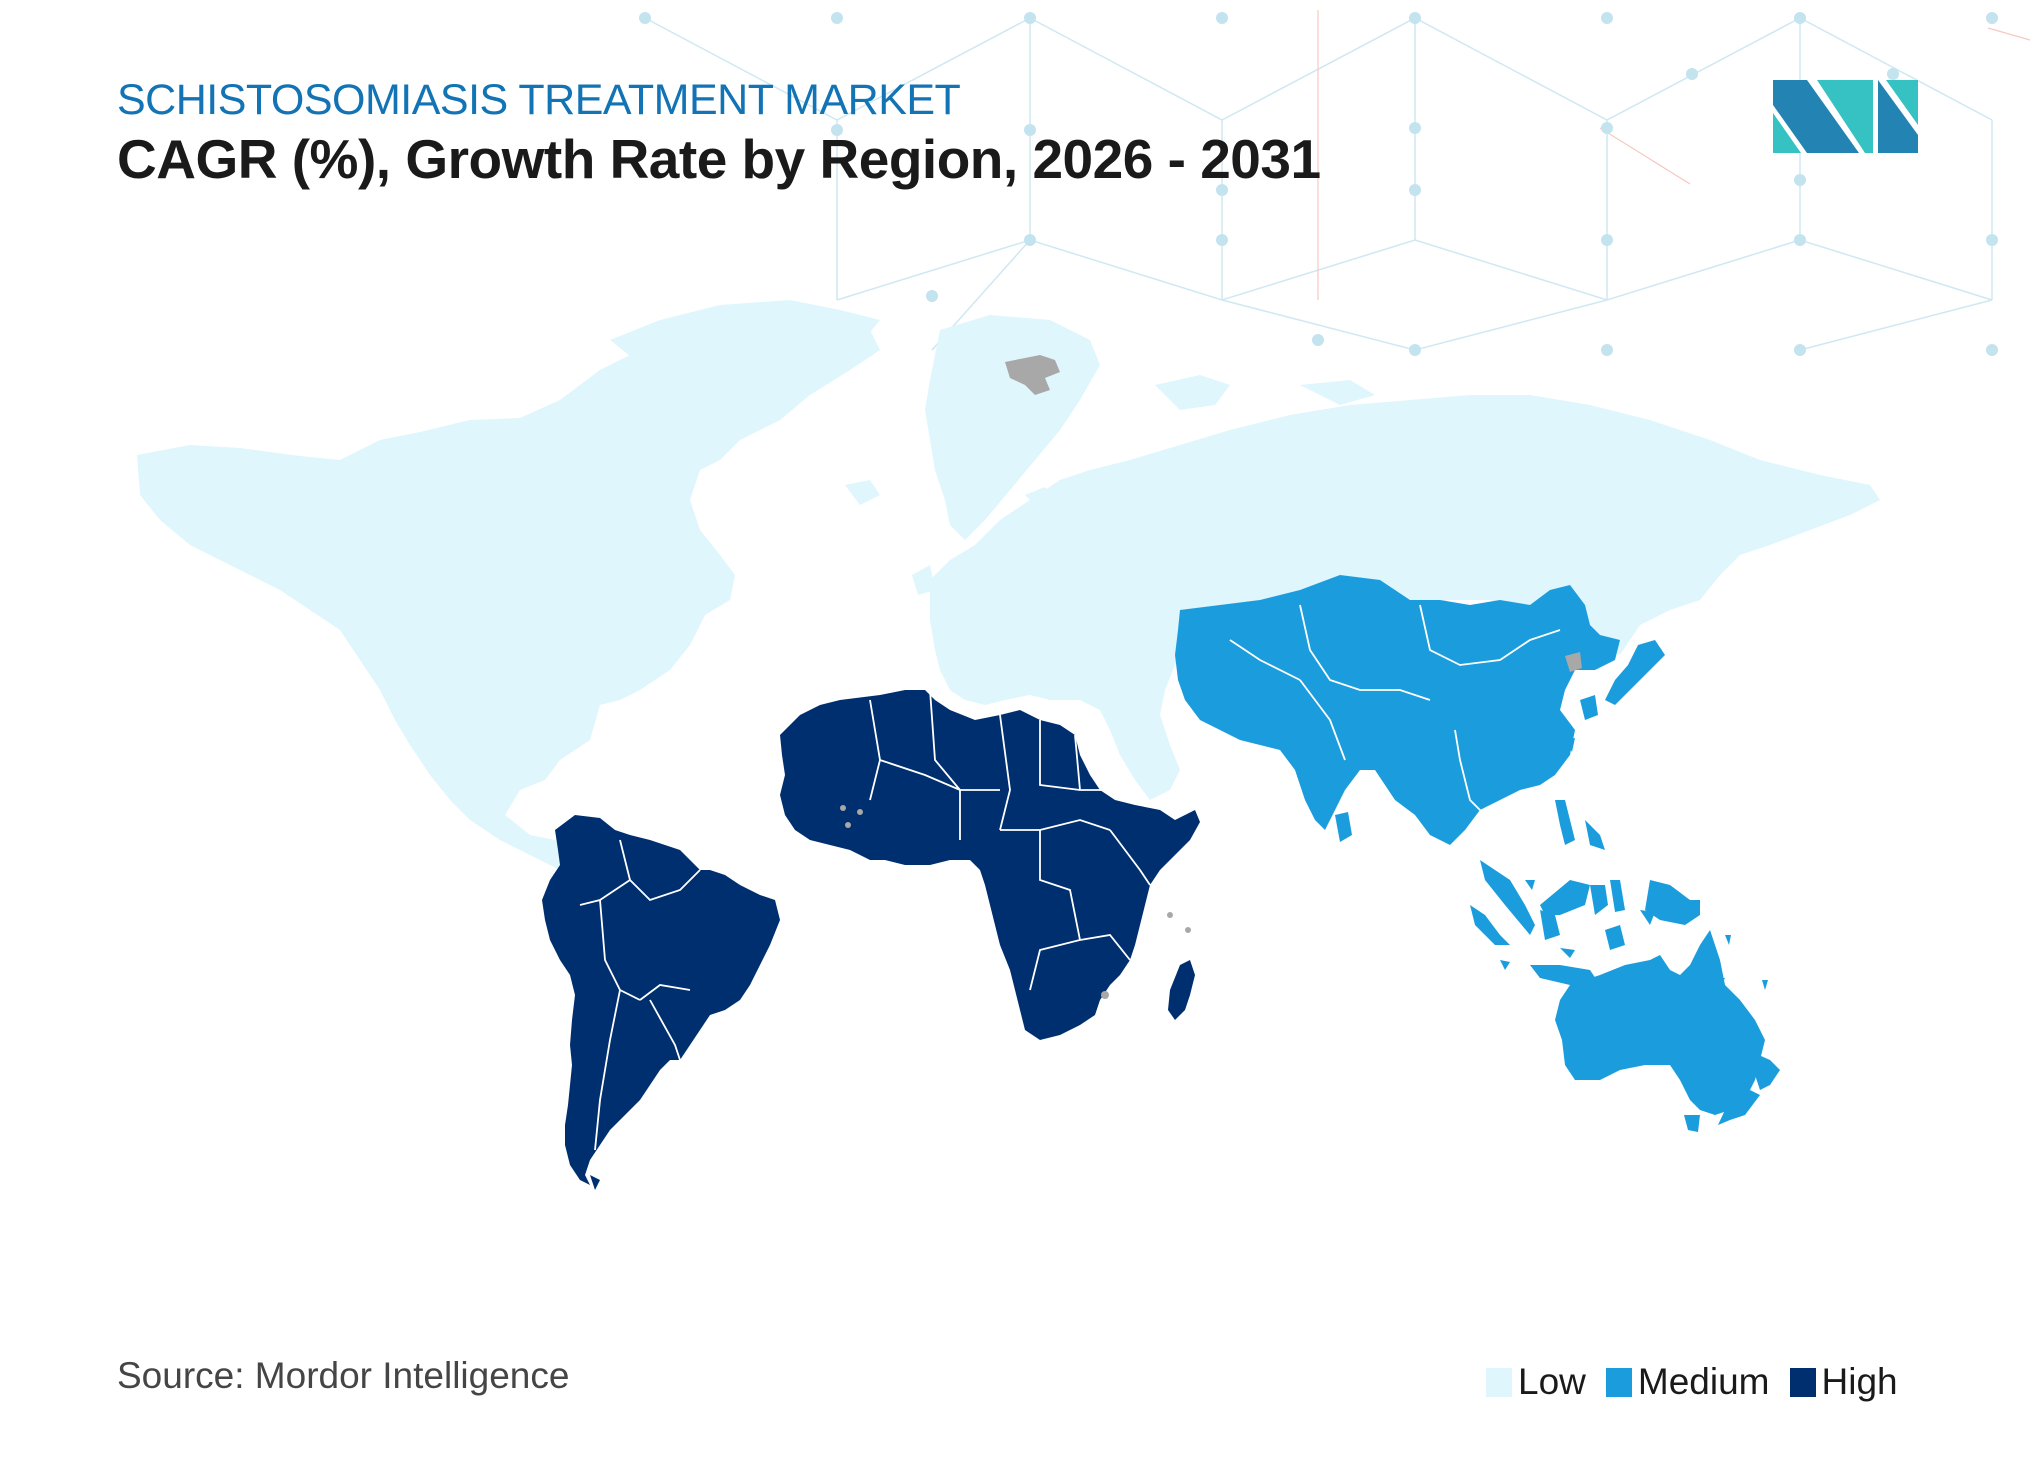 The image size is (2035, 1480). I want to click on chart-subtitle: SCHISTOSOMIASIS TREATMENT MARKET, so click(539, 100).